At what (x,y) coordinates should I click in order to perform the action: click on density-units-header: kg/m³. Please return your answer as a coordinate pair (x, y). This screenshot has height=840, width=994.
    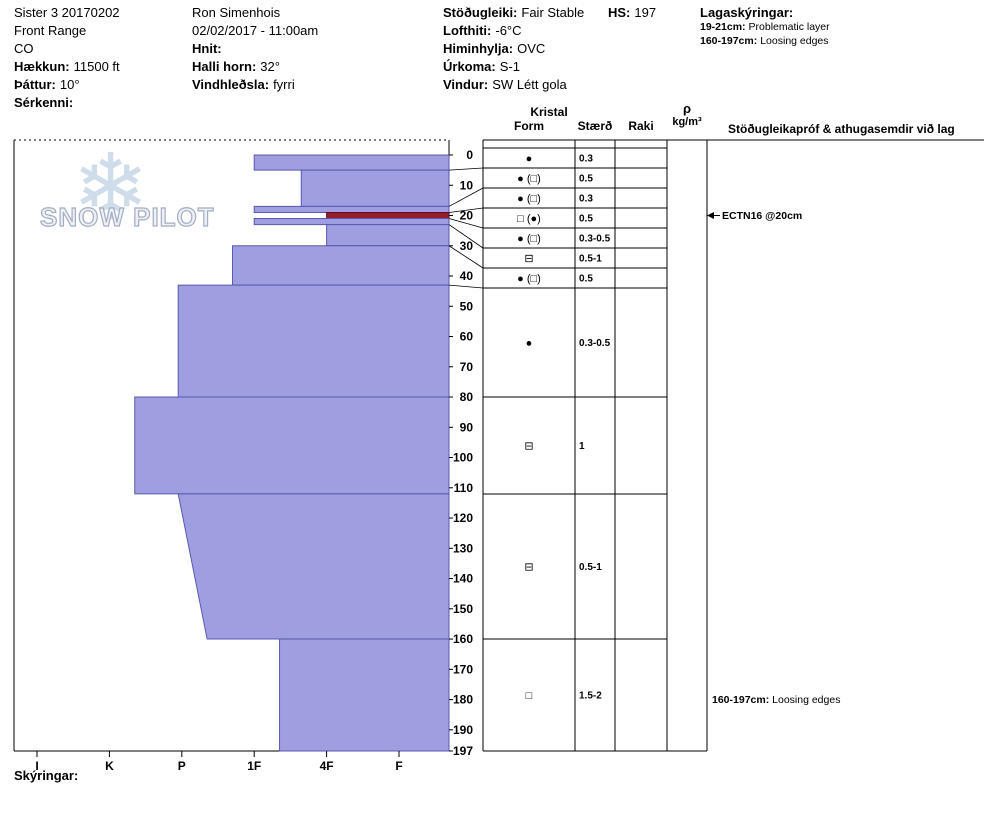
    Looking at the image, I should click on (687, 122).